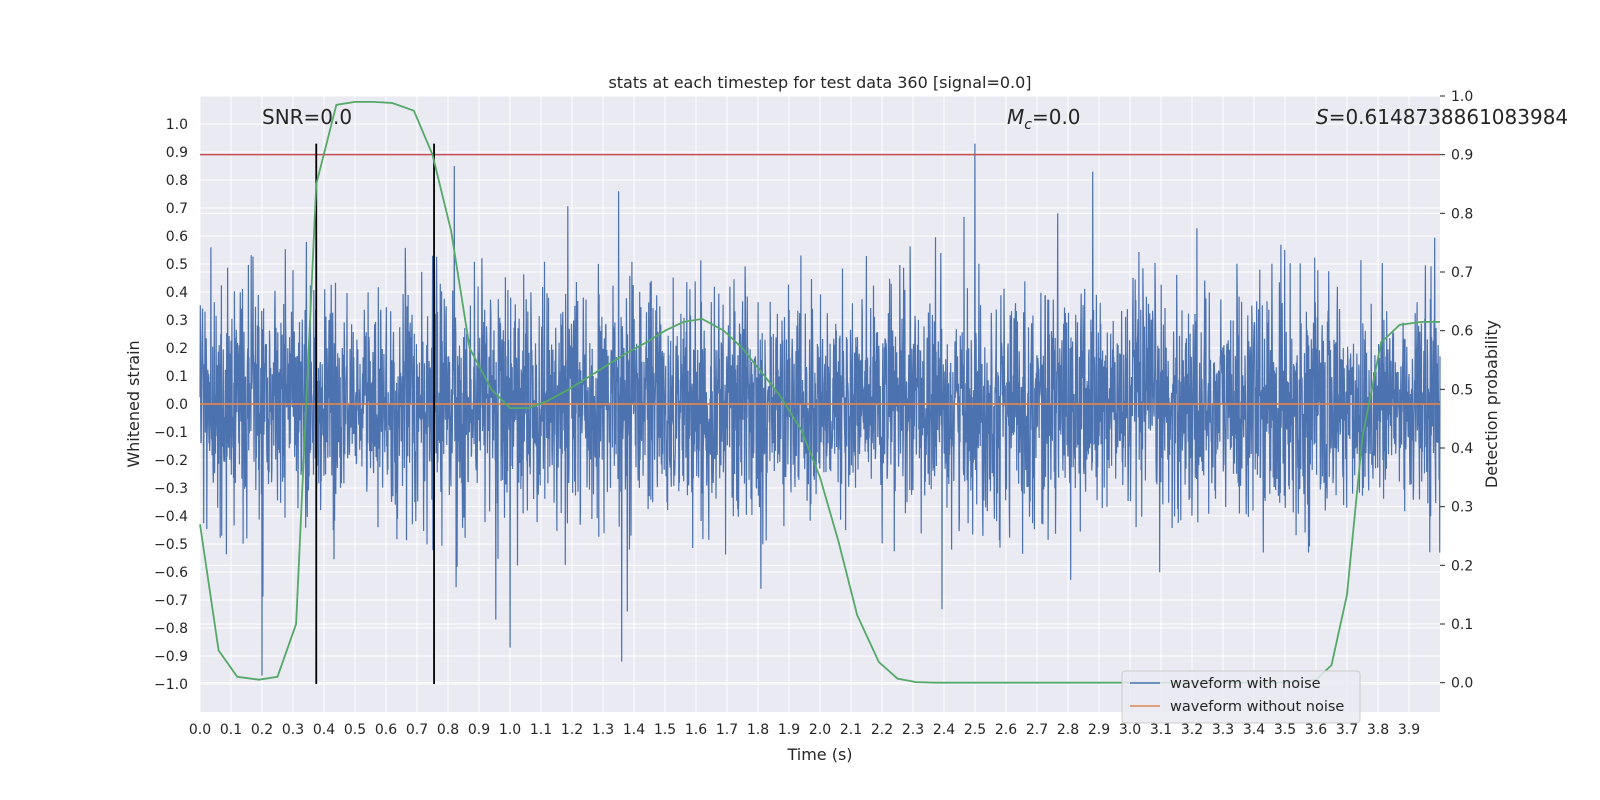 This screenshot has width=1600, height=800. I want to click on x-tick-label: 3.1, so click(1161, 730).